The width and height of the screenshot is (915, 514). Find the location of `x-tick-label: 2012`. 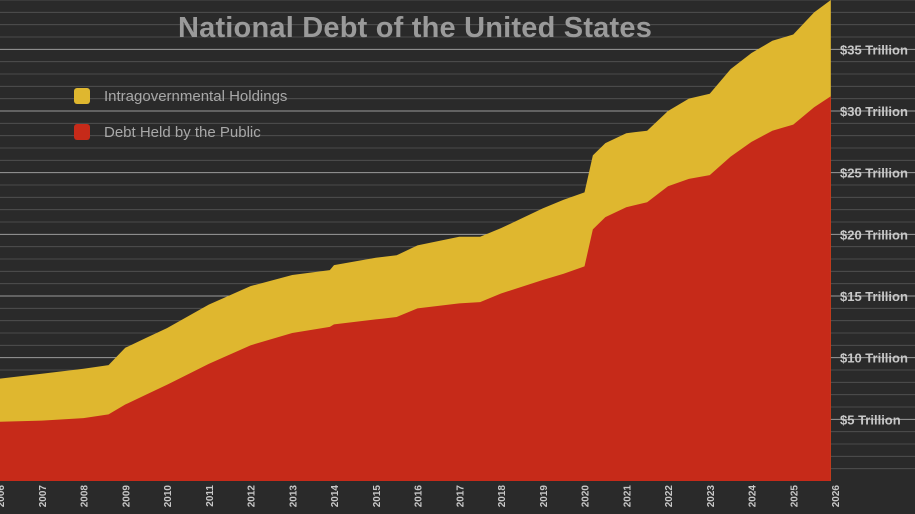

x-tick-label: 2012 is located at coordinates (252, 496).